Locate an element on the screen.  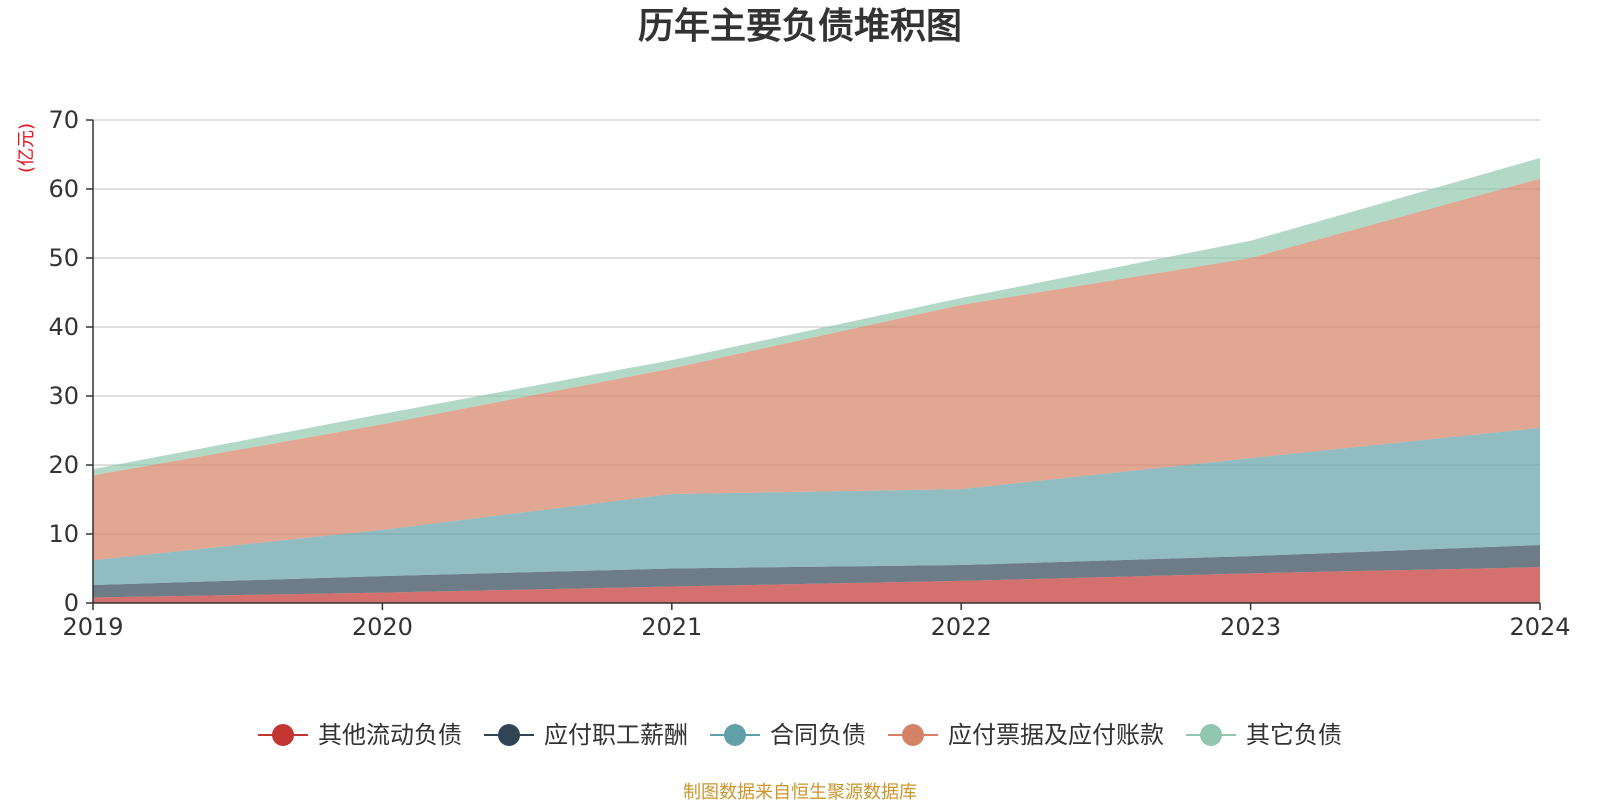
y-tick-label: 60 is located at coordinates (63, 189).